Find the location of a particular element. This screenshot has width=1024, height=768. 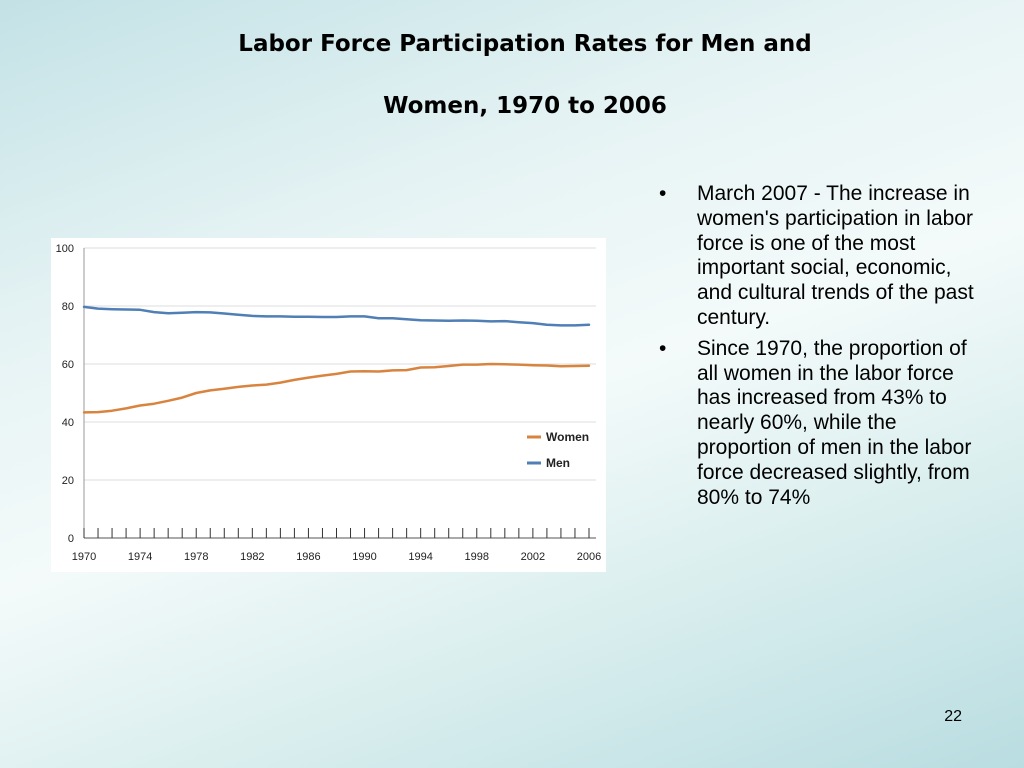

x-tick-label: 1986 is located at coordinates (308, 557).